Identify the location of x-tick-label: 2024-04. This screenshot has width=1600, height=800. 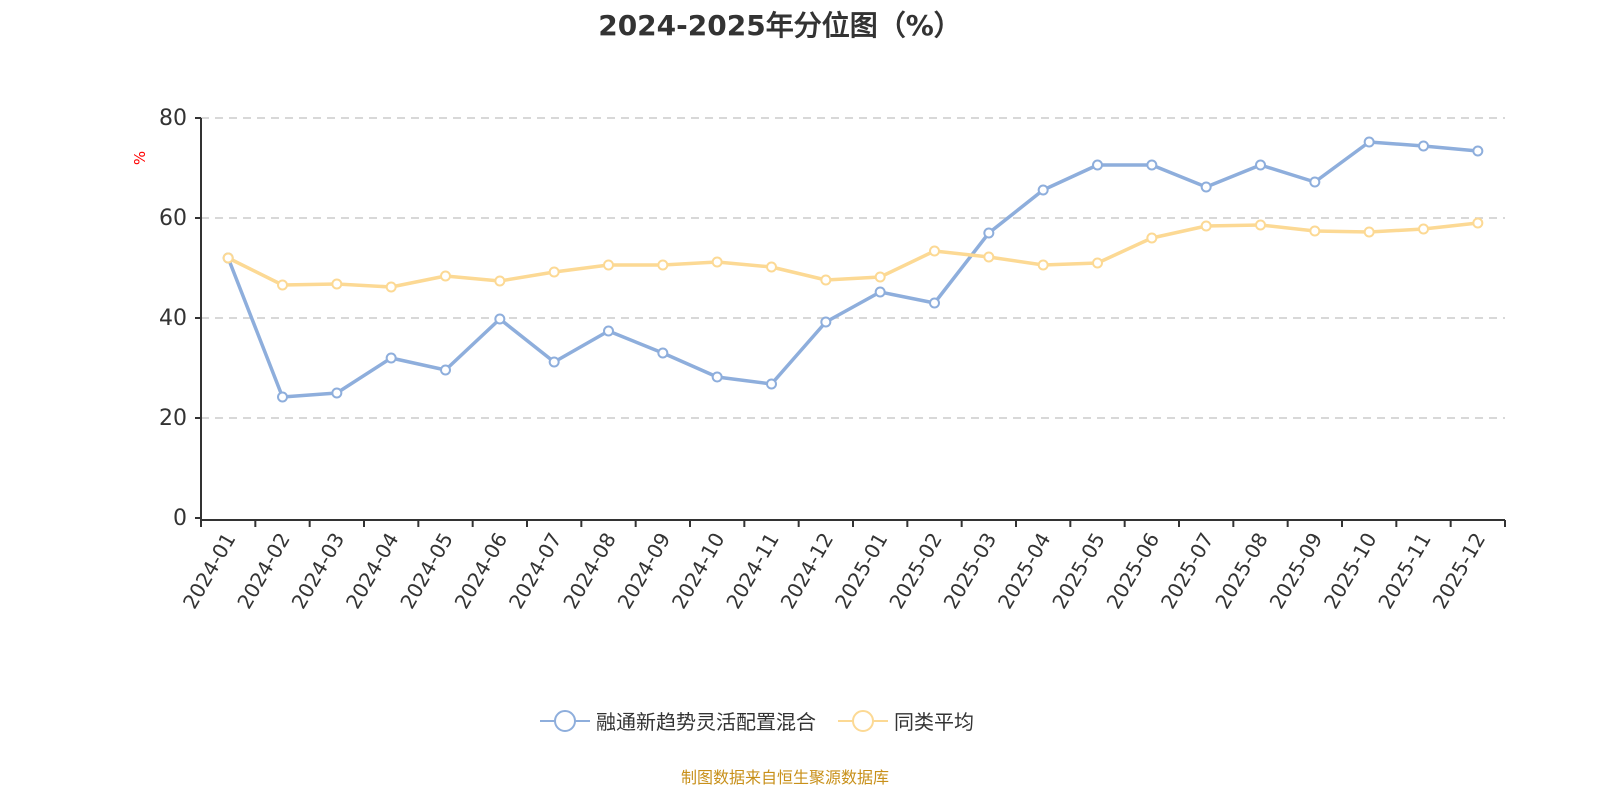
(372, 571).